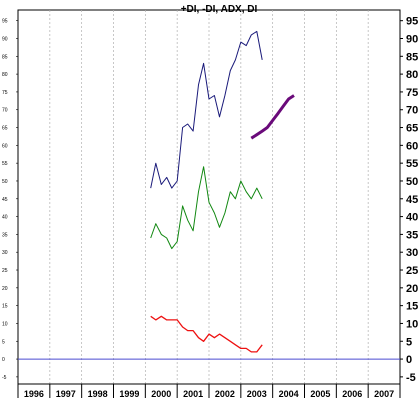 The width and height of the screenshot is (420, 400). What do you see at coordinates (412, 57) in the screenshot?
I see `y-tick-label-right: 85` at bounding box center [412, 57].